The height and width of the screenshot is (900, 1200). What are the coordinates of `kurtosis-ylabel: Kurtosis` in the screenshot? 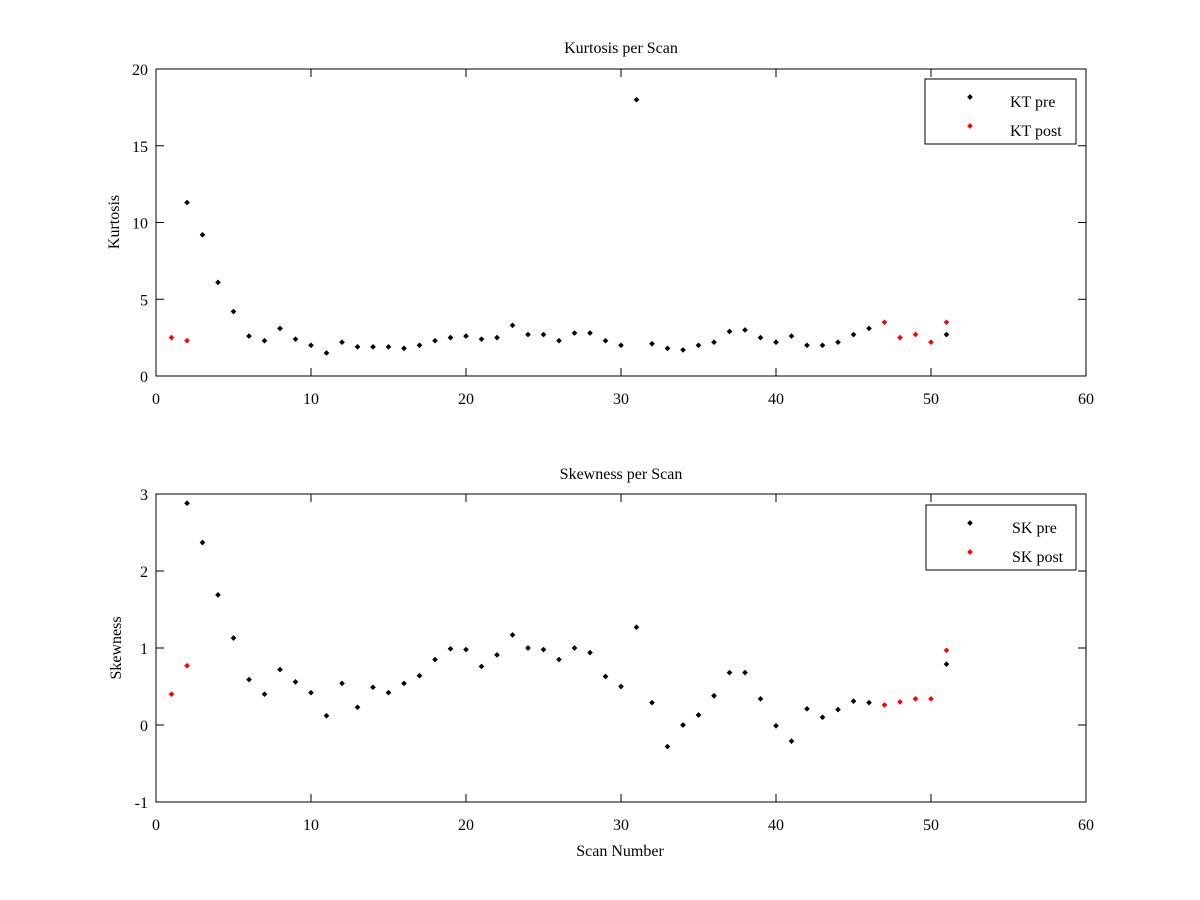 It's located at (114, 222).